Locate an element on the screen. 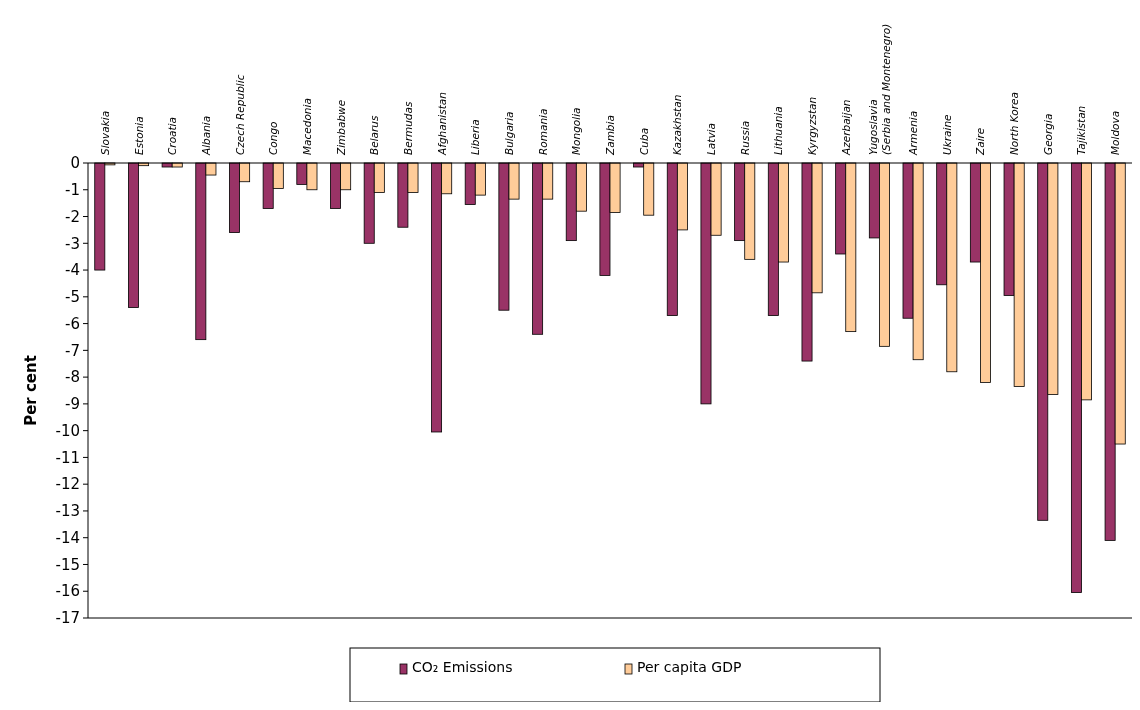 The image size is (1140, 710). x-tick-label: Yugoslavia (Serbia and Montenegro) is located at coordinates (880, 89).